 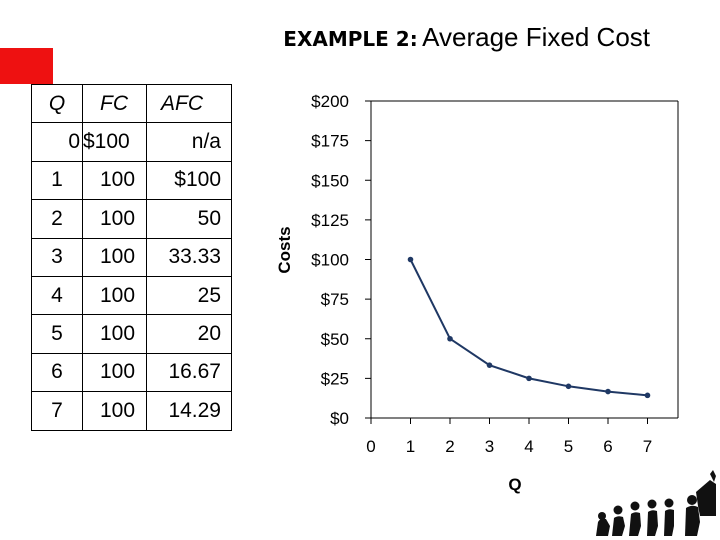 What do you see at coordinates (189, 103) in the screenshot?
I see `header-afc: AFC` at bounding box center [189, 103].